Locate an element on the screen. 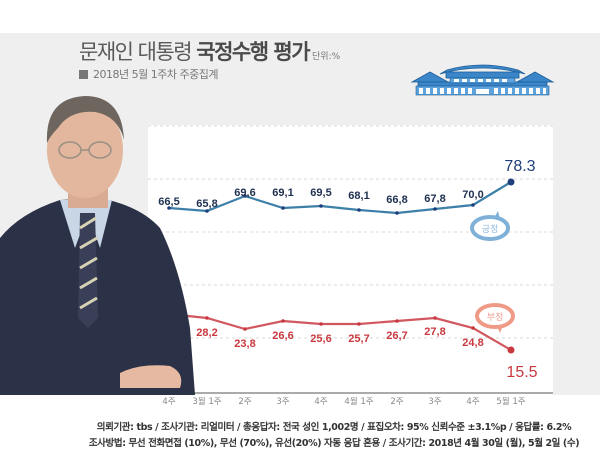 Image resolution: width=600 pixels, height=467 pixels. positive-value-label: 69,1 is located at coordinates (282, 193).